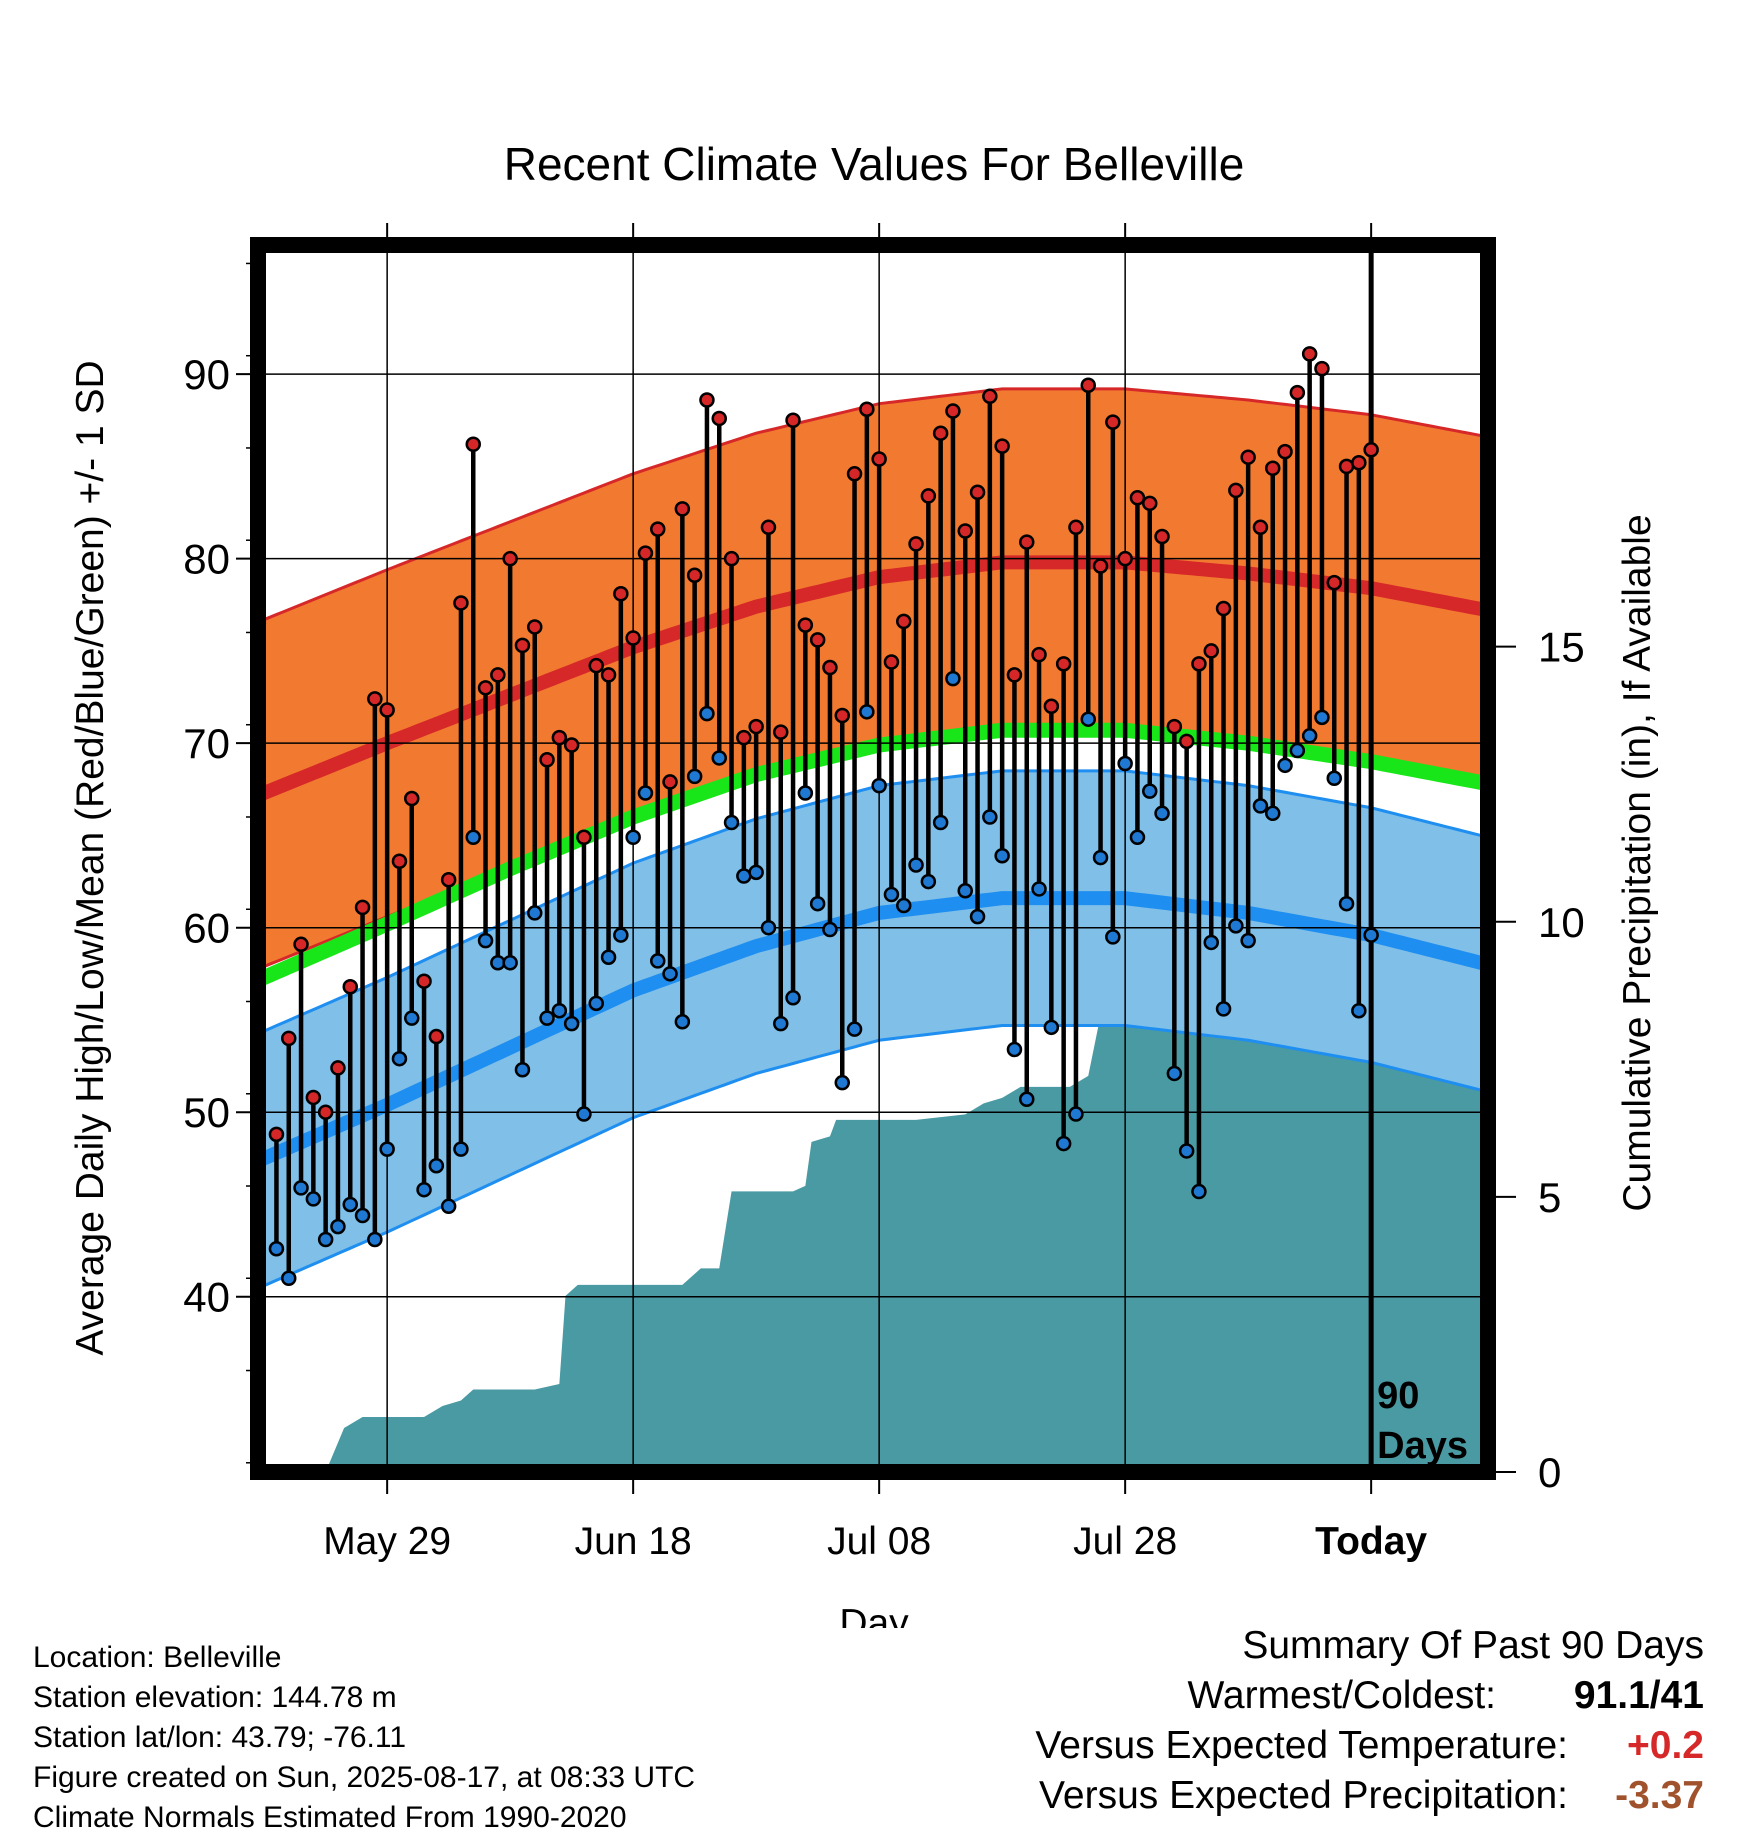 The height and width of the screenshot is (1838, 1748). I want to click on normal-low-band-lower-edge, so click(875, 1155).